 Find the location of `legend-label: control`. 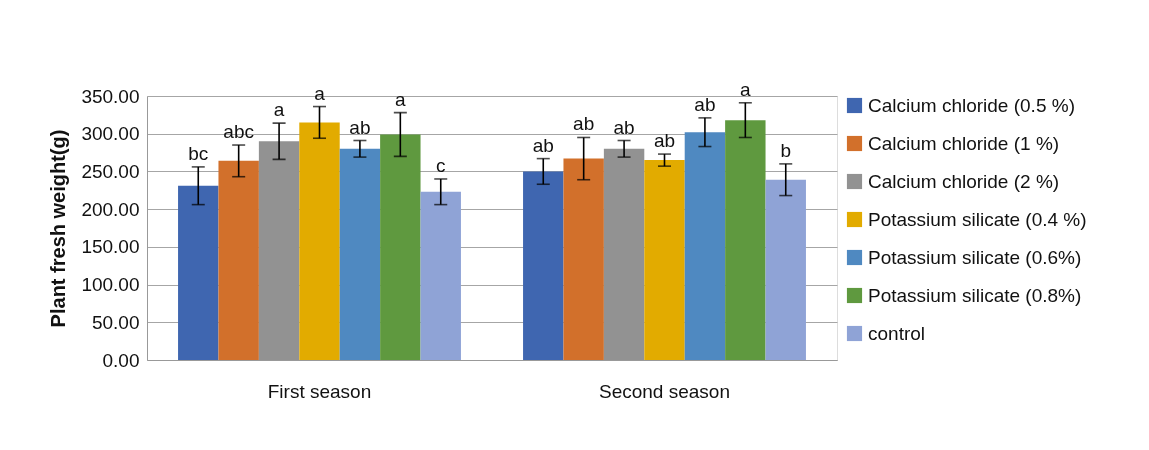

legend-label: control is located at coordinates (897, 333).